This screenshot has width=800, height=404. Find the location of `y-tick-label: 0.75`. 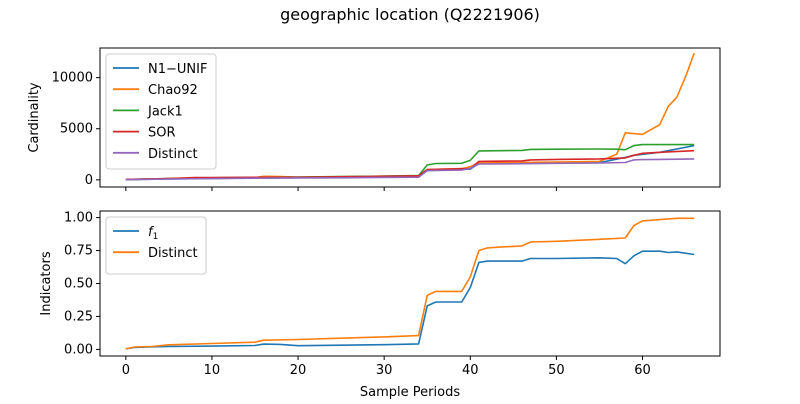

y-tick-label: 0.75 is located at coordinates (78, 251).